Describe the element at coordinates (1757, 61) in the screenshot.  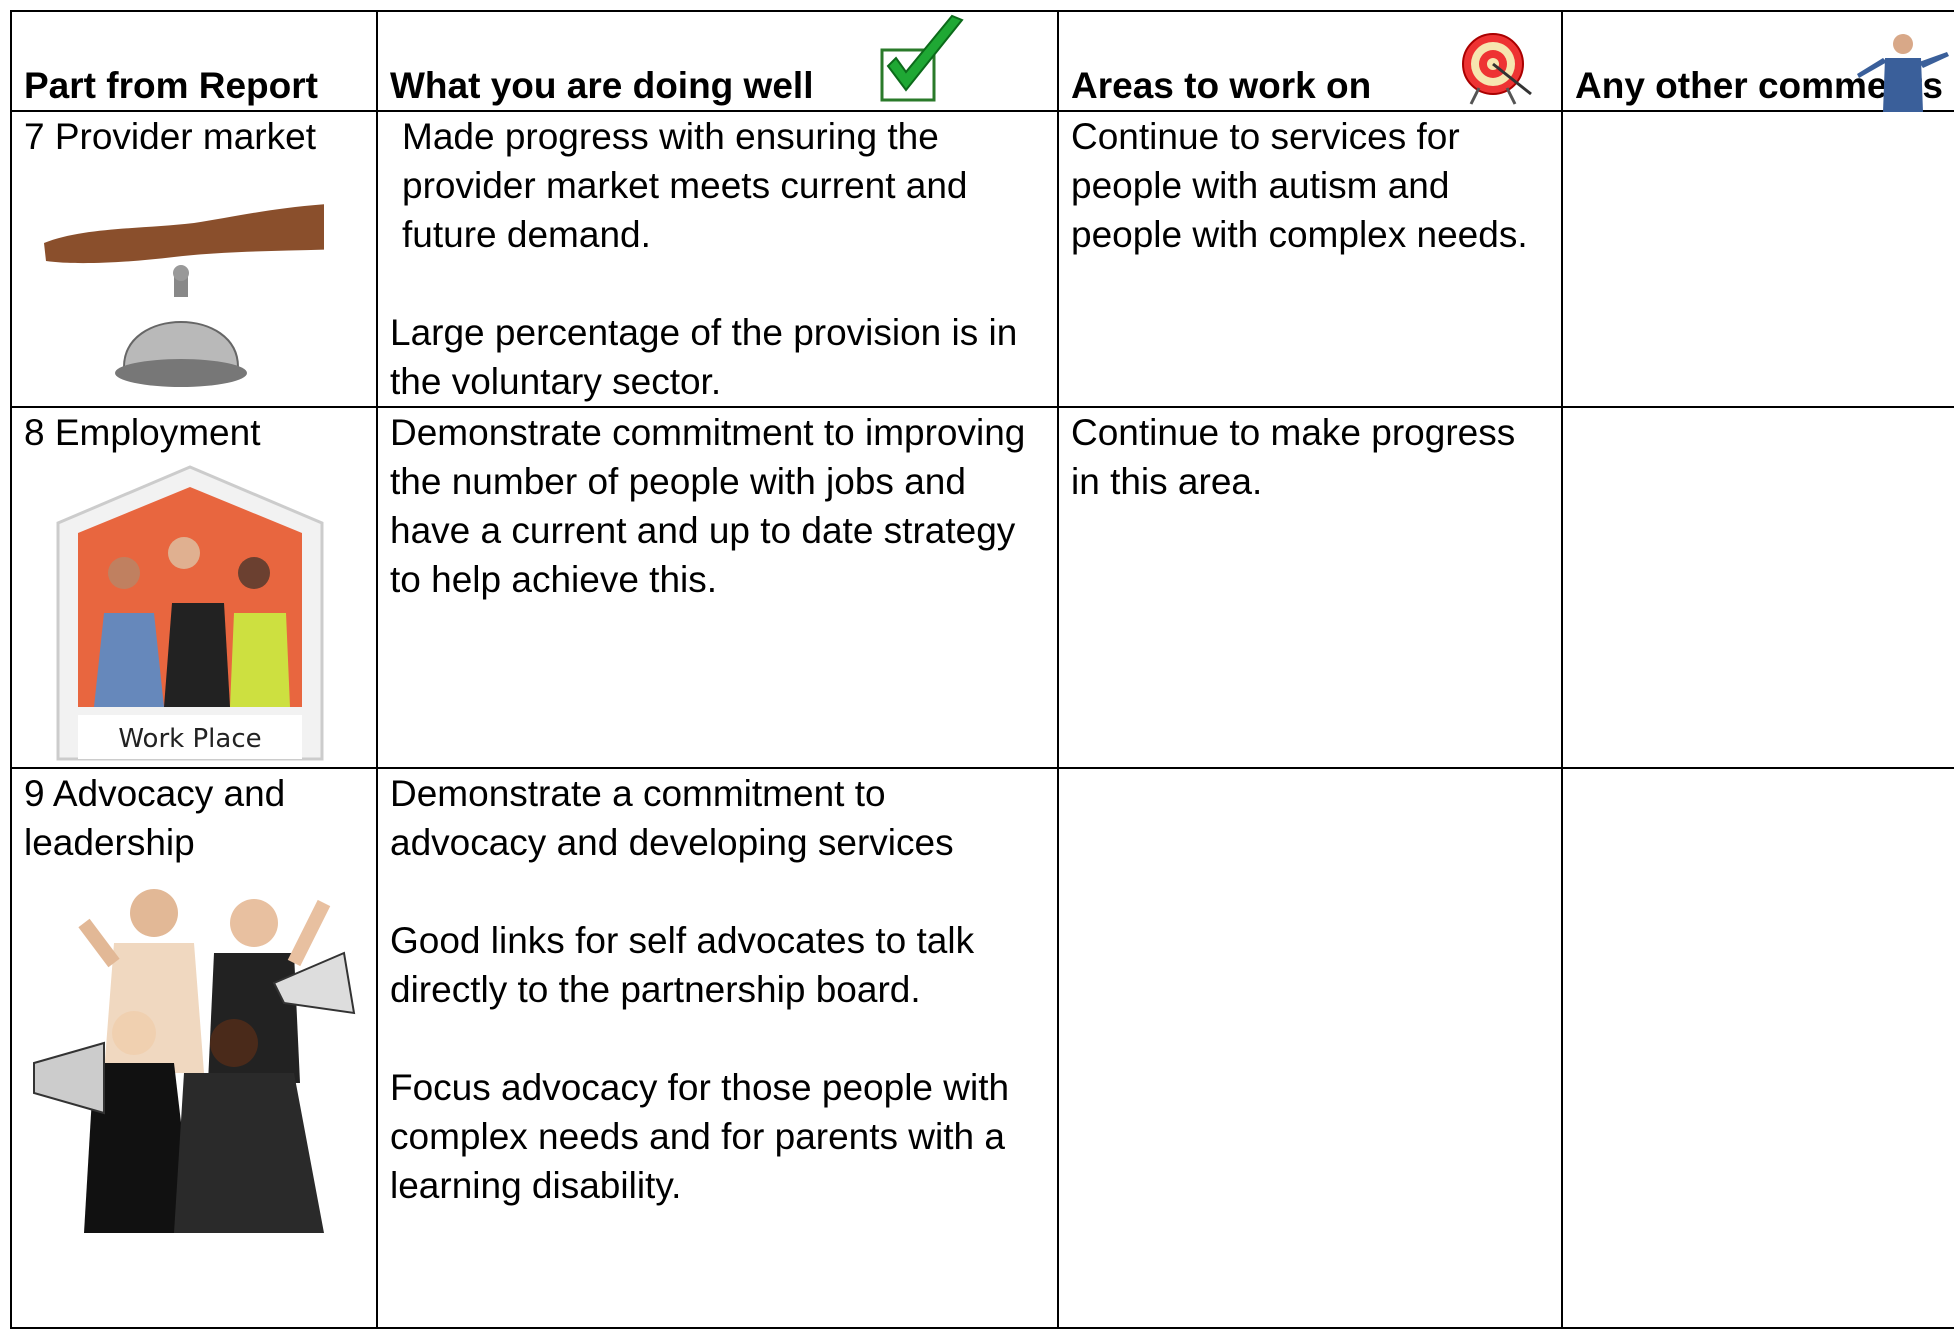
I see `header-cell: Any other comments` at that location.